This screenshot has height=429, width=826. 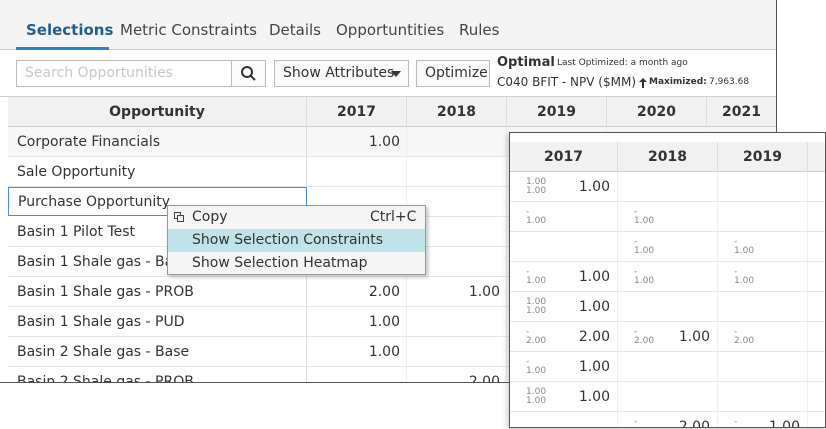 I want to click on column-header: 2018, so click(x=457, y=112).